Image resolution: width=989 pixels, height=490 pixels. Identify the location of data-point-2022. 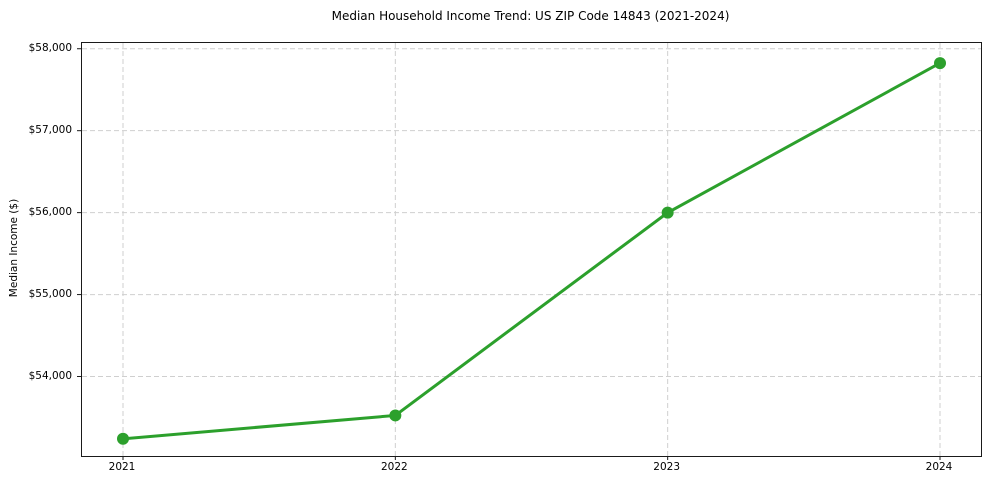
(395, 415).